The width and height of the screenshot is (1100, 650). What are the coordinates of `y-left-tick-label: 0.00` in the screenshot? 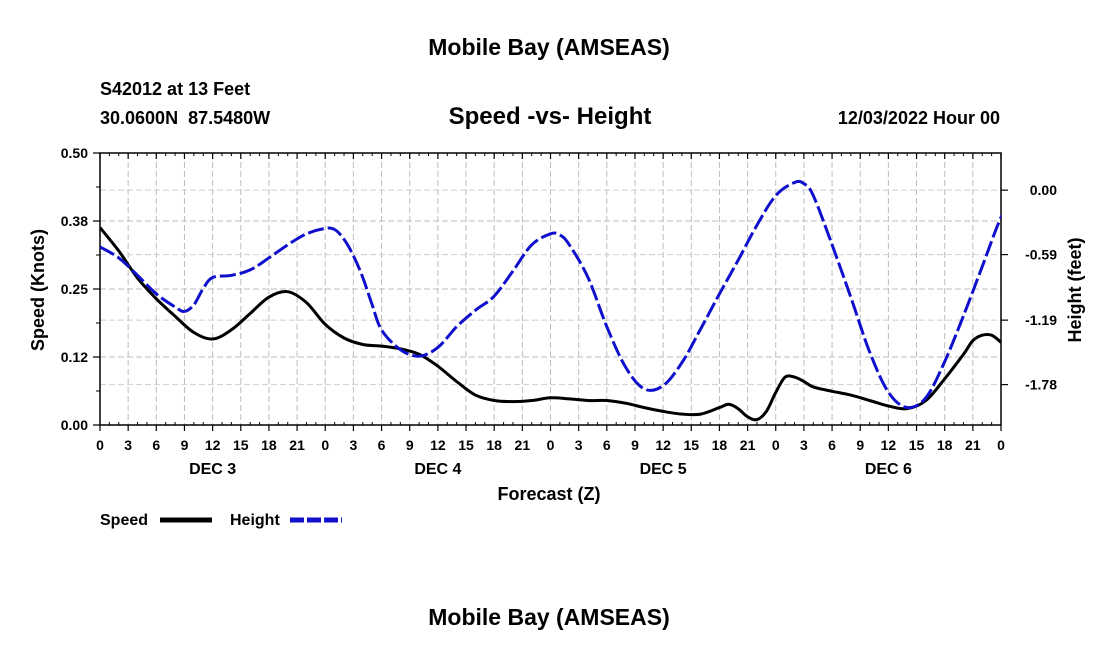 It's located at (74, 425).